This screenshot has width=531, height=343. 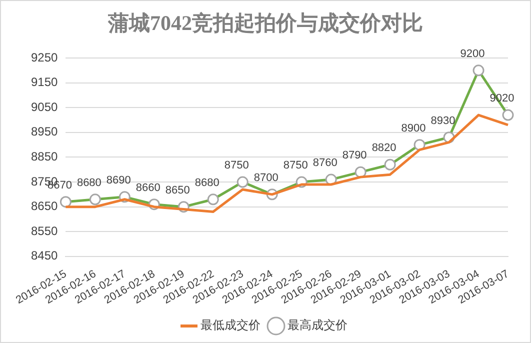 What do you see at coordinates (265, 23) in the screenshot?
I see `chart-title: 蒲城7042竞拍起拍价与成交价对比` at bounding box center [265, 23].